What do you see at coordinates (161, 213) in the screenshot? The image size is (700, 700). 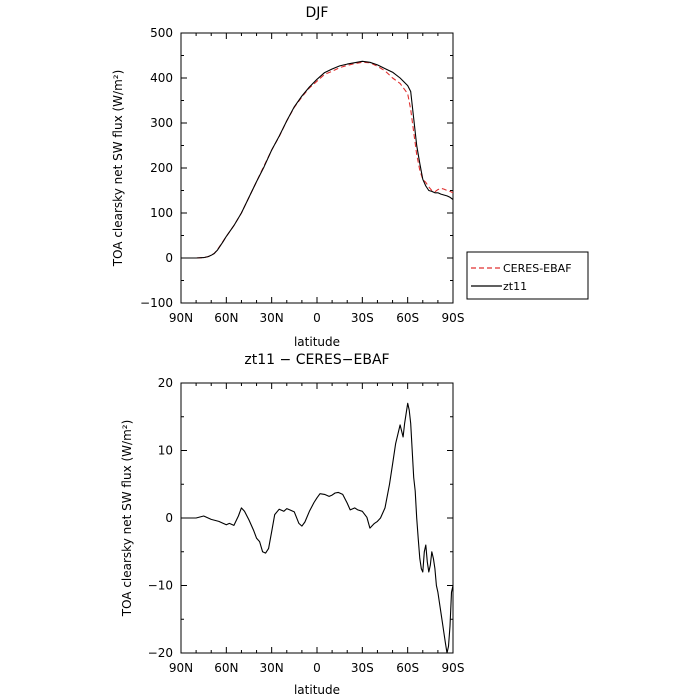 I see `top-ytick-label: 100` at bounding box center [161, 213].